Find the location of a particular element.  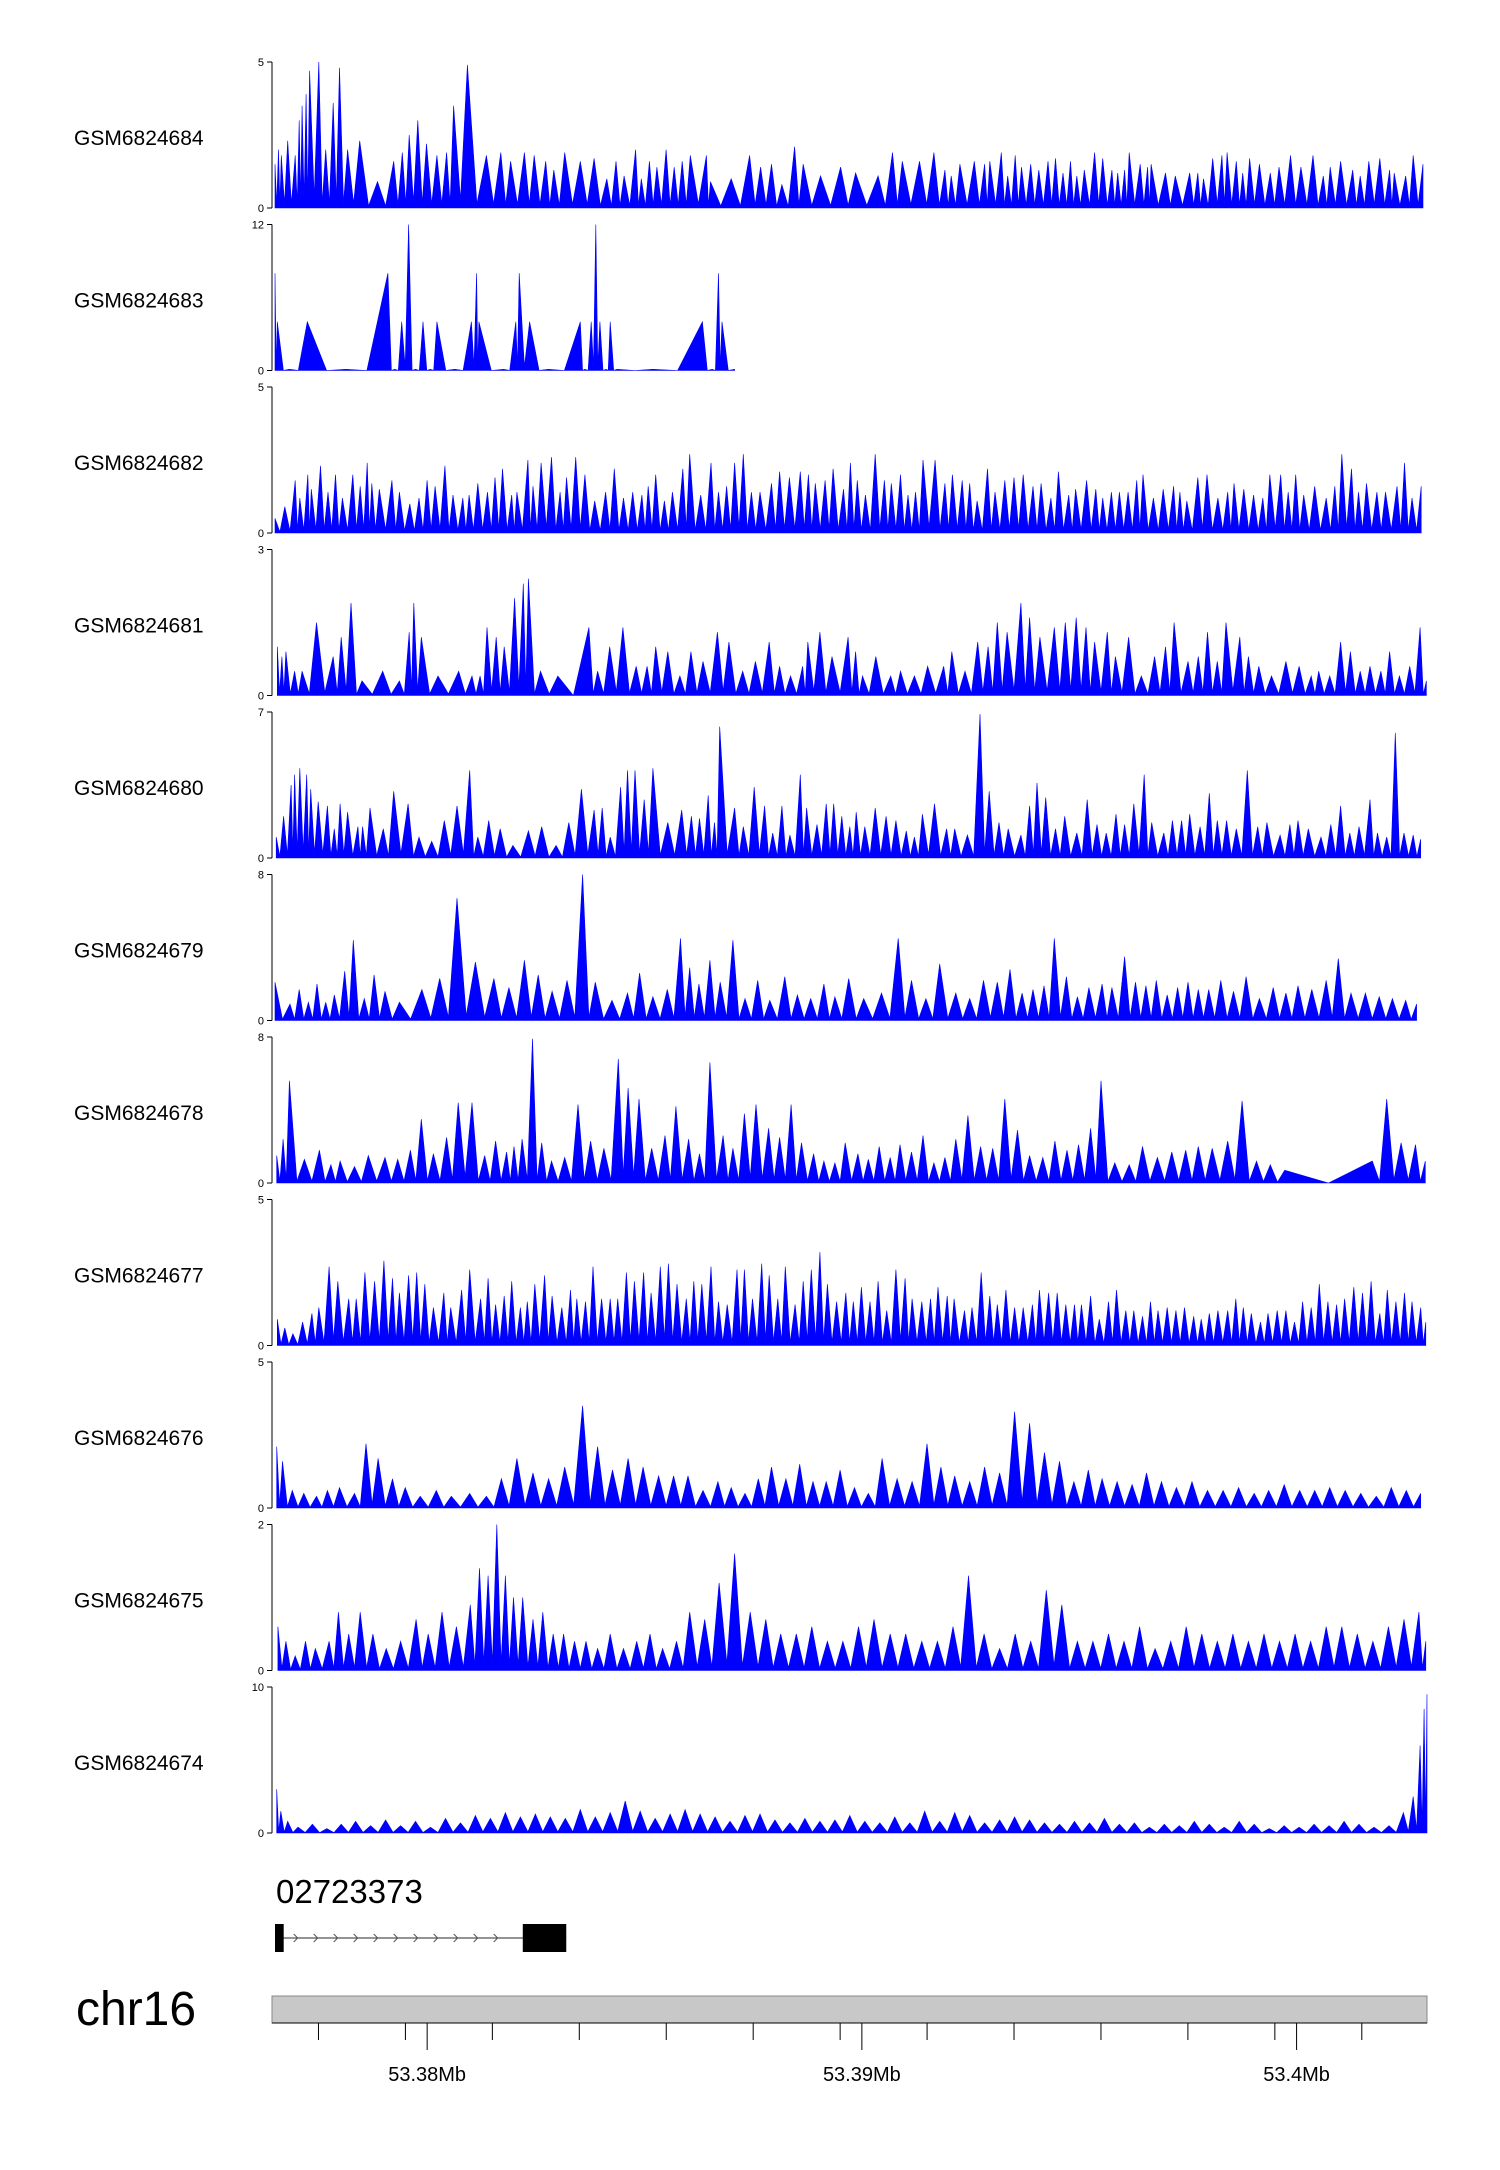

y-tick-label-max: 3 is located at coordinates (261, 551).